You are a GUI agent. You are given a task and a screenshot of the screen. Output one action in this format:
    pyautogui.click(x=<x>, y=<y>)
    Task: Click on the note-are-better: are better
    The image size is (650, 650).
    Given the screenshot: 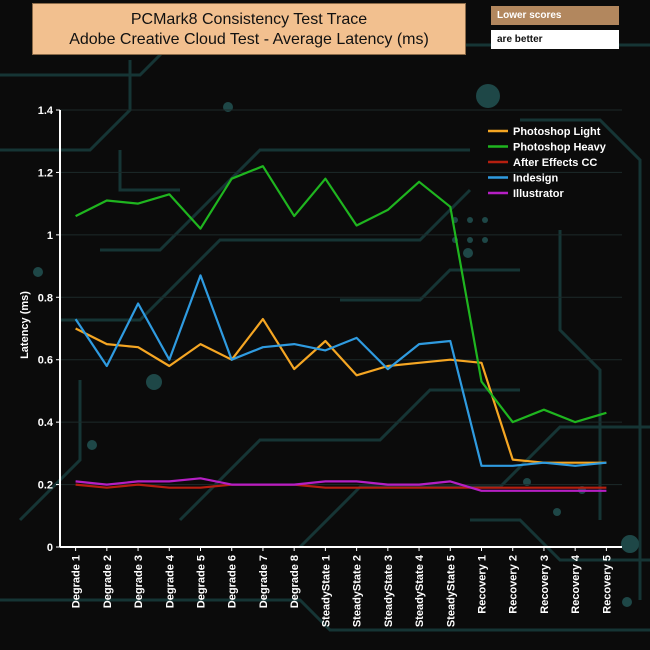 What is the action you would take?
    pyautogui.click(x=555, y=39)
    